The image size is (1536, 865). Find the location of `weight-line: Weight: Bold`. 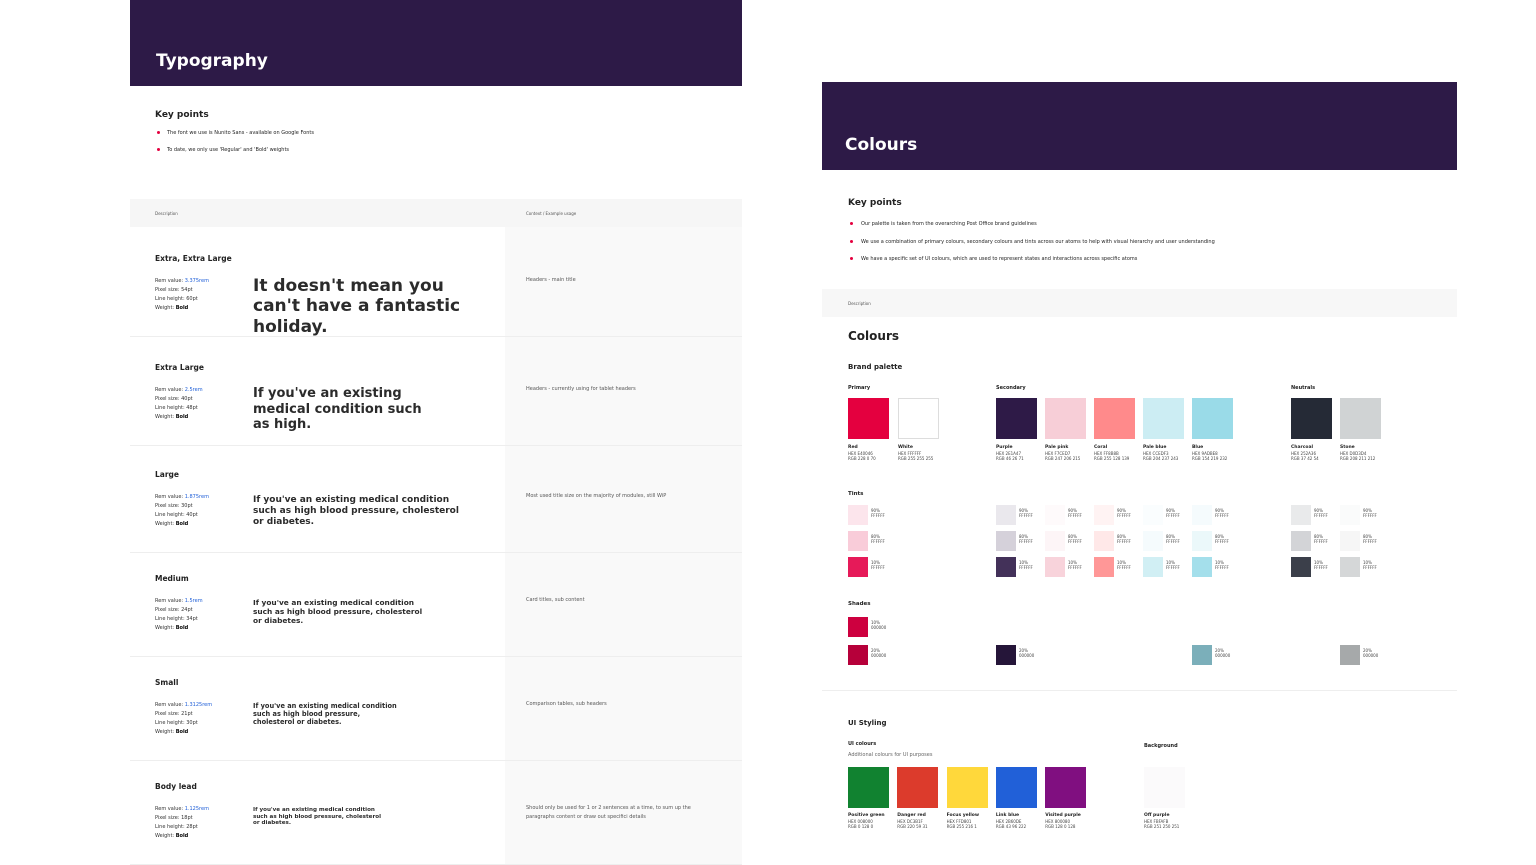

weight-line: Weight: Bold is located at coordinates (171, 308).